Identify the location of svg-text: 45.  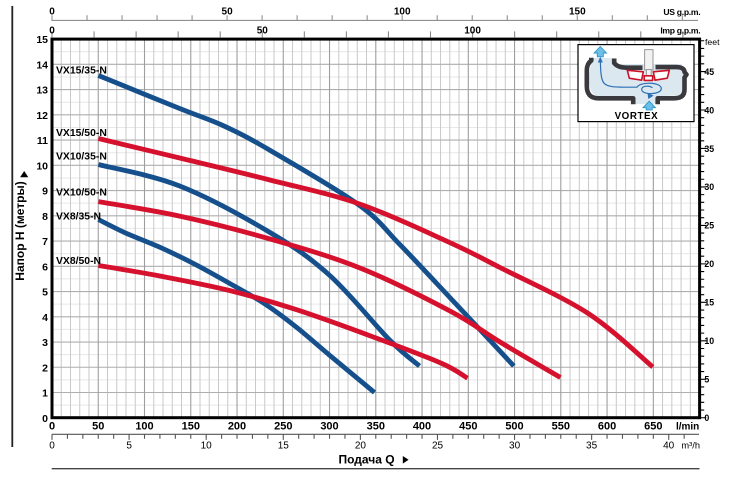
(709, 72).